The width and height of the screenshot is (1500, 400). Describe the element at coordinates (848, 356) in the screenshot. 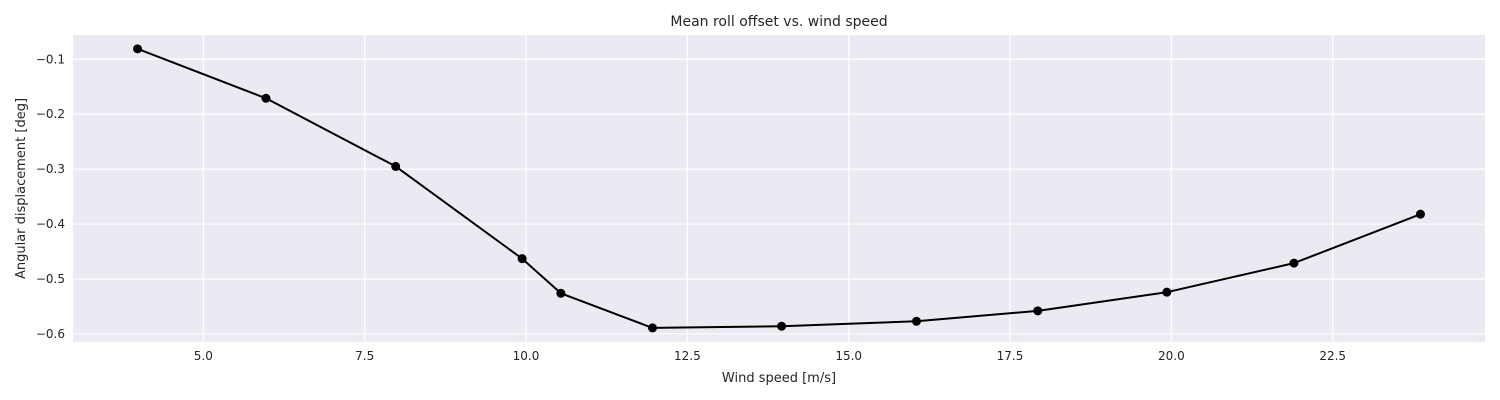

I see `x-tick-label: 15.0` at that location.